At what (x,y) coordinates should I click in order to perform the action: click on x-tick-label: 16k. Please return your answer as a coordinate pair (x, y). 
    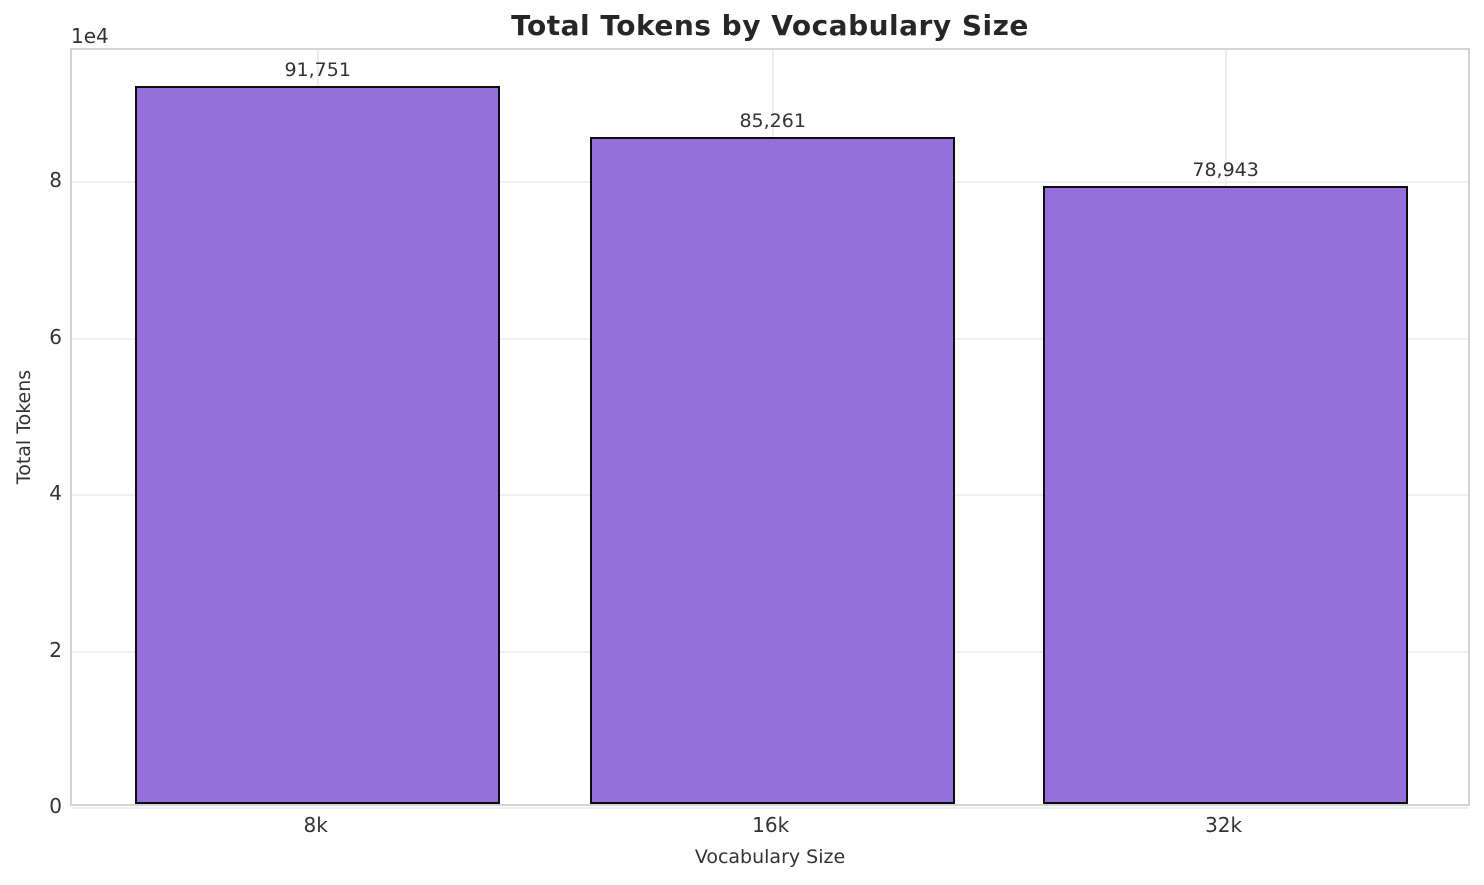
    Looking at the image, I should click on (771, 825).